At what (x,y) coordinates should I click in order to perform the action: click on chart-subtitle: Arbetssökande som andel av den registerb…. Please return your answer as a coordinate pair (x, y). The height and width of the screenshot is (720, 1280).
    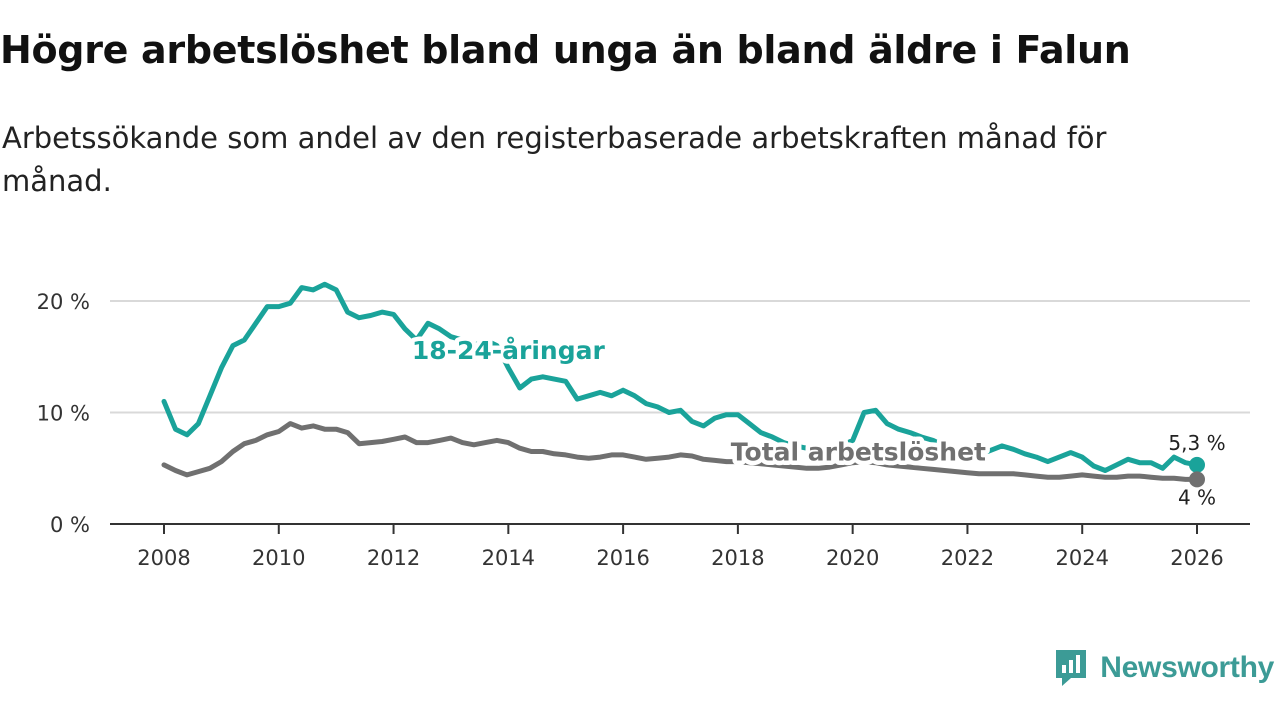
    Looking at the image, I should click on (554, 159).